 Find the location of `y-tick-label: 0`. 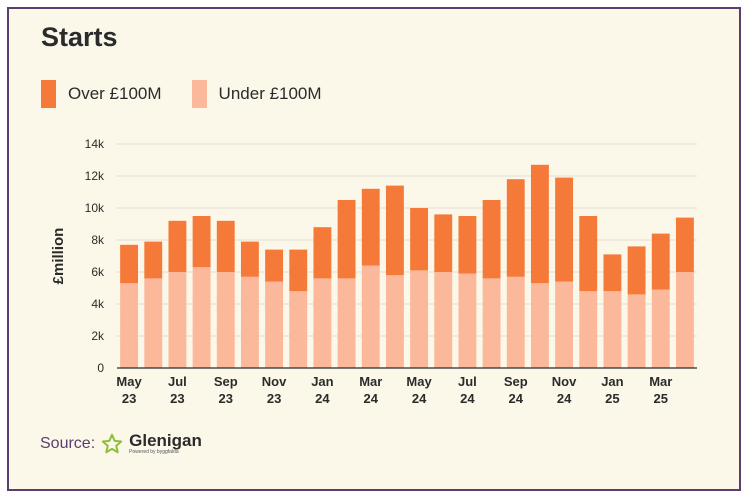

y-tick-label: 0 is located at coordinates (100, 368).